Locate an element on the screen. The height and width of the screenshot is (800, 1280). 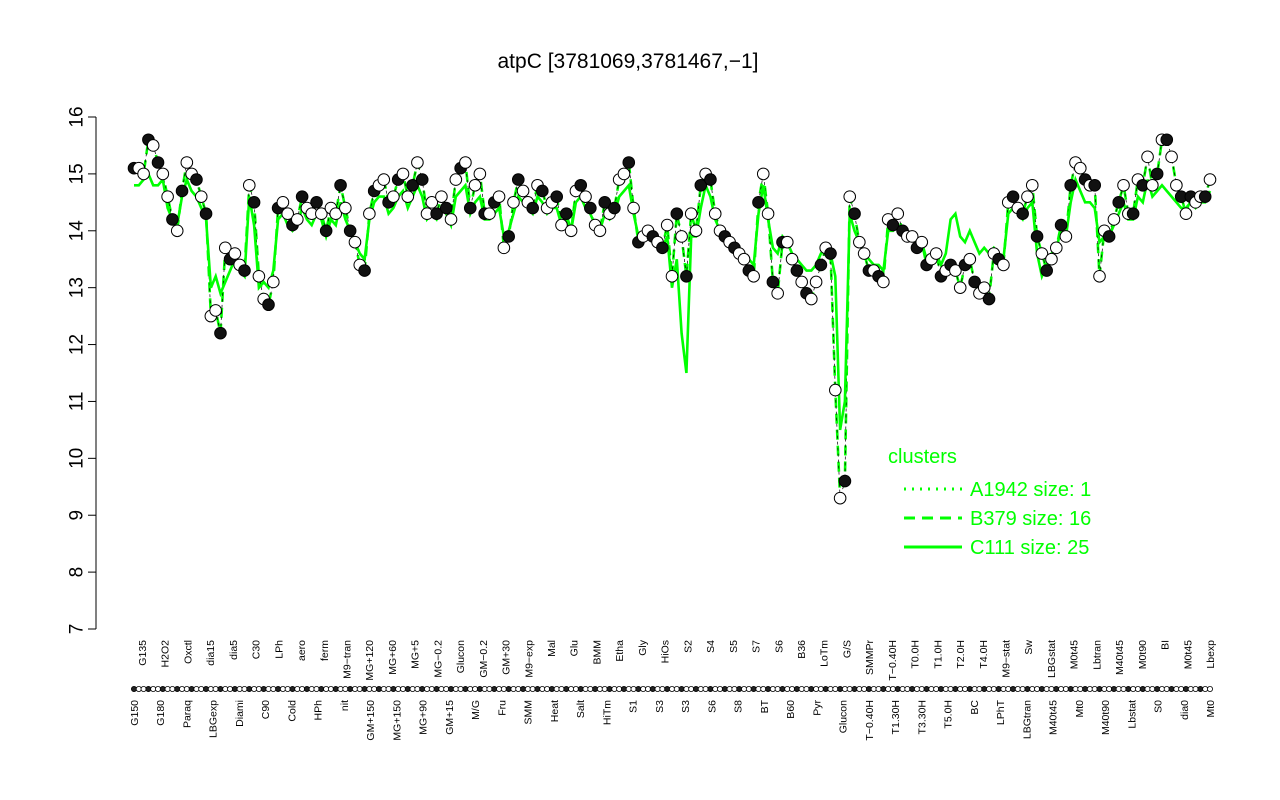
x-category-label: M40t45 is located at coordinates (1054, 717).